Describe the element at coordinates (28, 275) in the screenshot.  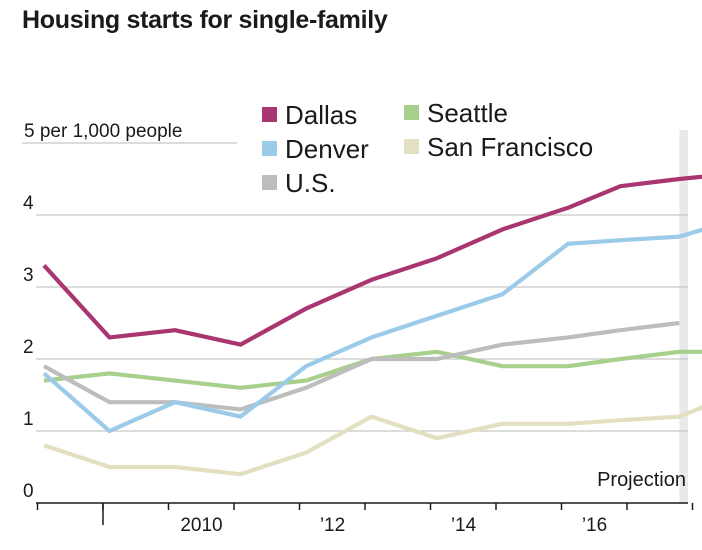
I see `y-tick-label: 3` at that location.